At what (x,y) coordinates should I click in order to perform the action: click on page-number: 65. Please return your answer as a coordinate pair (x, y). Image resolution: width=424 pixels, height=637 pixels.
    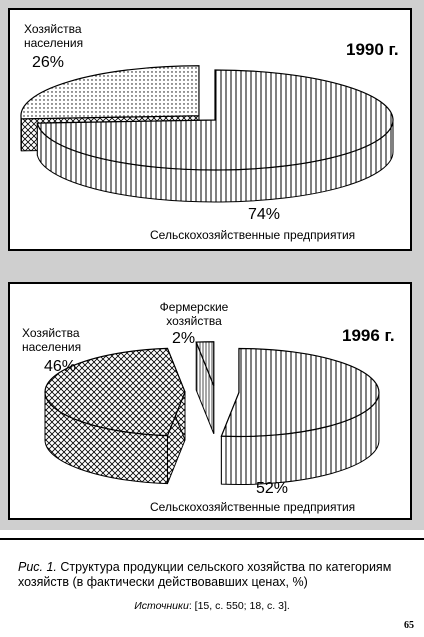
    Looking at the image, I should click on (409, 625).